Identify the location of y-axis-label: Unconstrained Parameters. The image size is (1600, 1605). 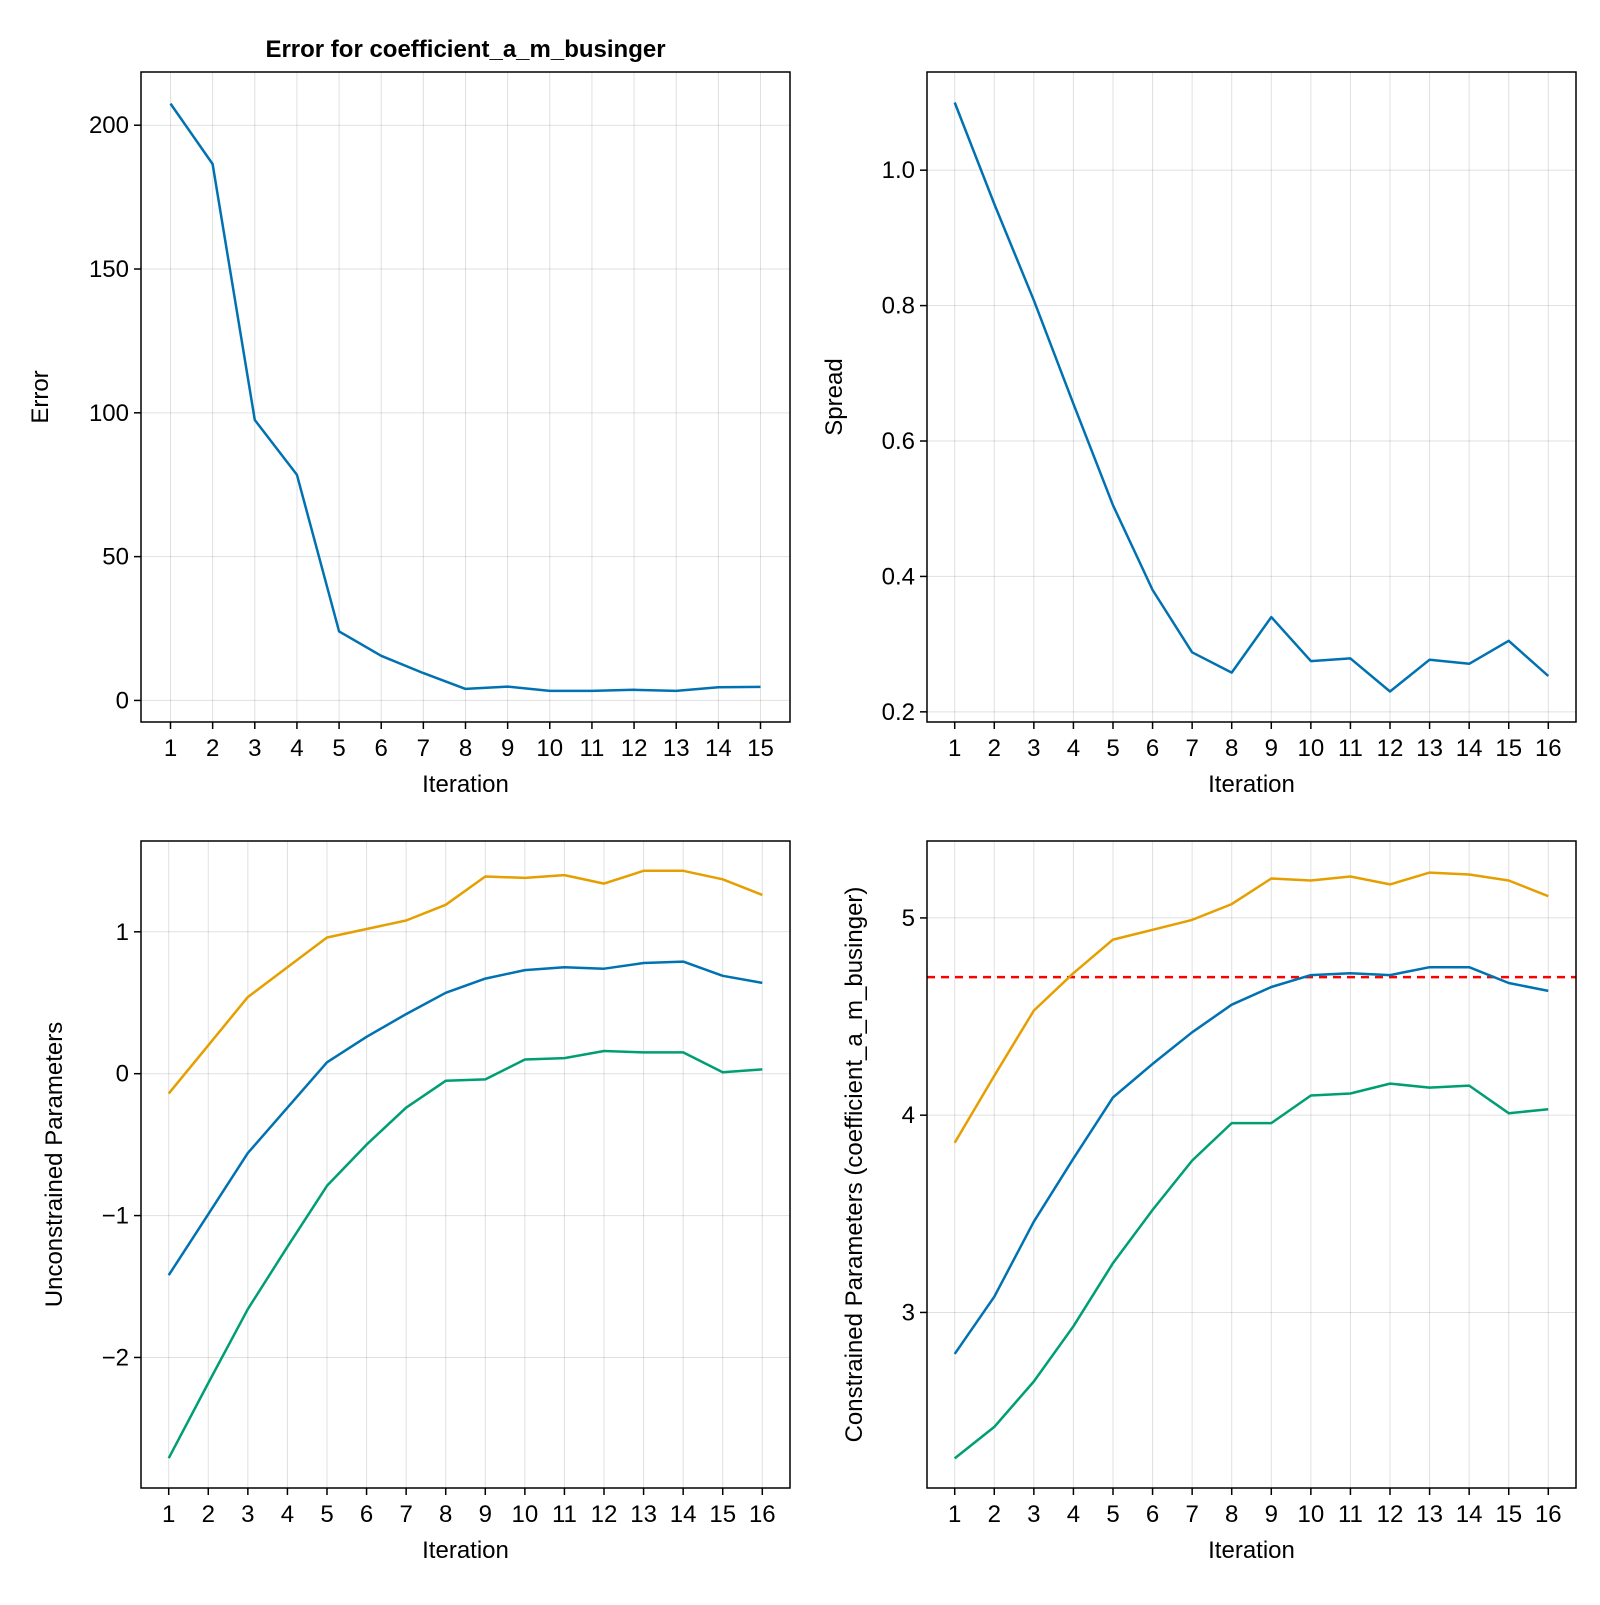
(54, 1164).